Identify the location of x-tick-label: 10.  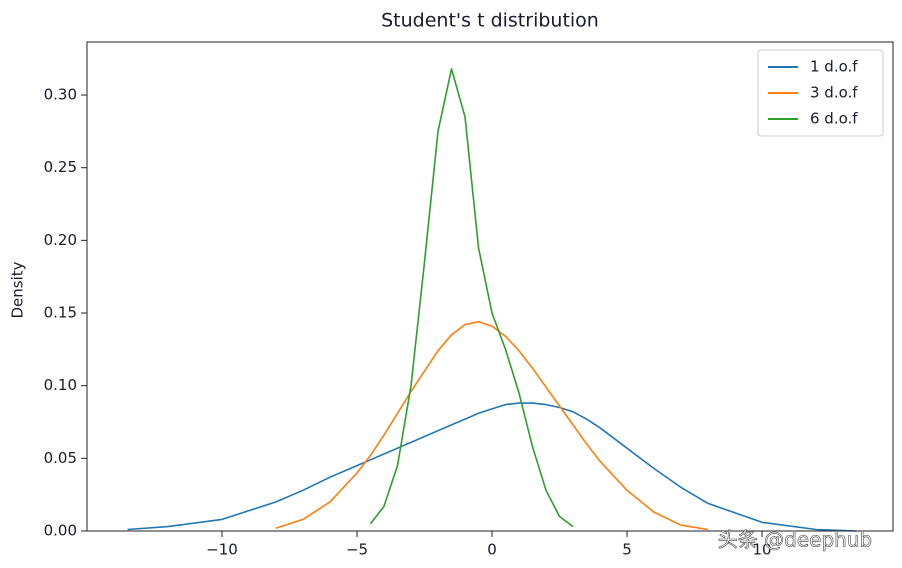
(761, 550).